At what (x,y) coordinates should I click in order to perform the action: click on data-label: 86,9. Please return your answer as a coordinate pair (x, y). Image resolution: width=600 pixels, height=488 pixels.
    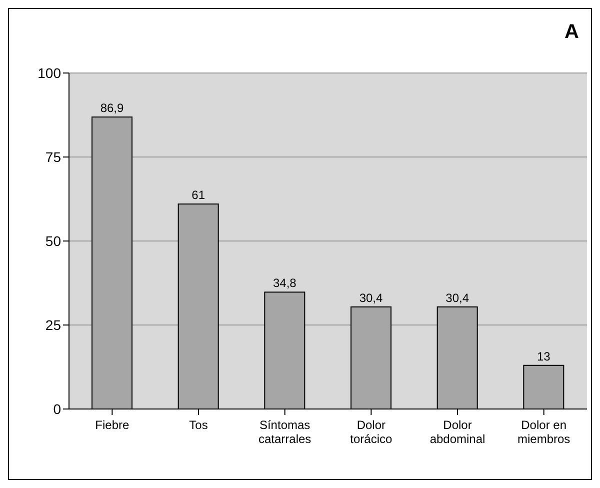
    Looking at the image, I should click on (112, 108).